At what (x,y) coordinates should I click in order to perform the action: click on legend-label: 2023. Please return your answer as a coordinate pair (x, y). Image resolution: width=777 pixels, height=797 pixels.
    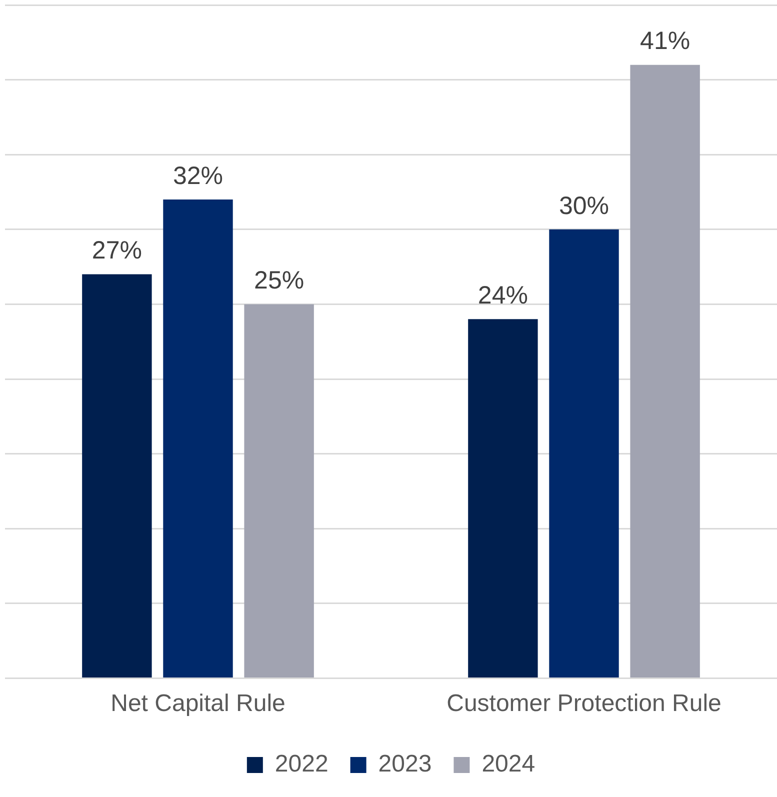
    Looking at the image, I should click on (405, 764).